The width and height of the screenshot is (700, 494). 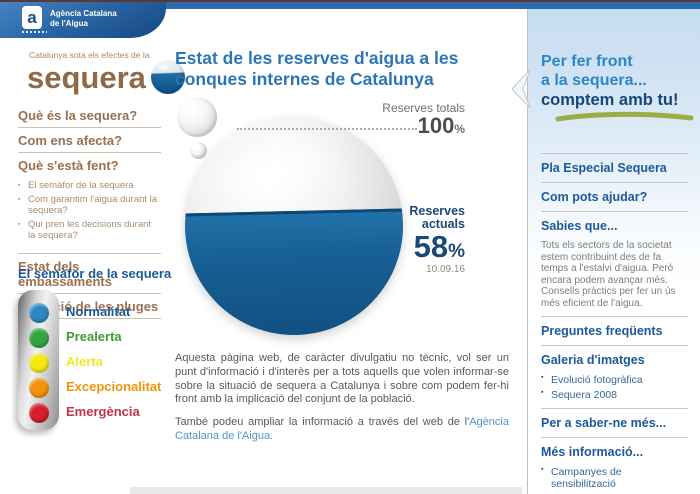 What do you see at coordinates (95, 273) in the screenshot?
I see `semaphore-heading: El semàfor de la sequera` at bounding box center [95, 273].